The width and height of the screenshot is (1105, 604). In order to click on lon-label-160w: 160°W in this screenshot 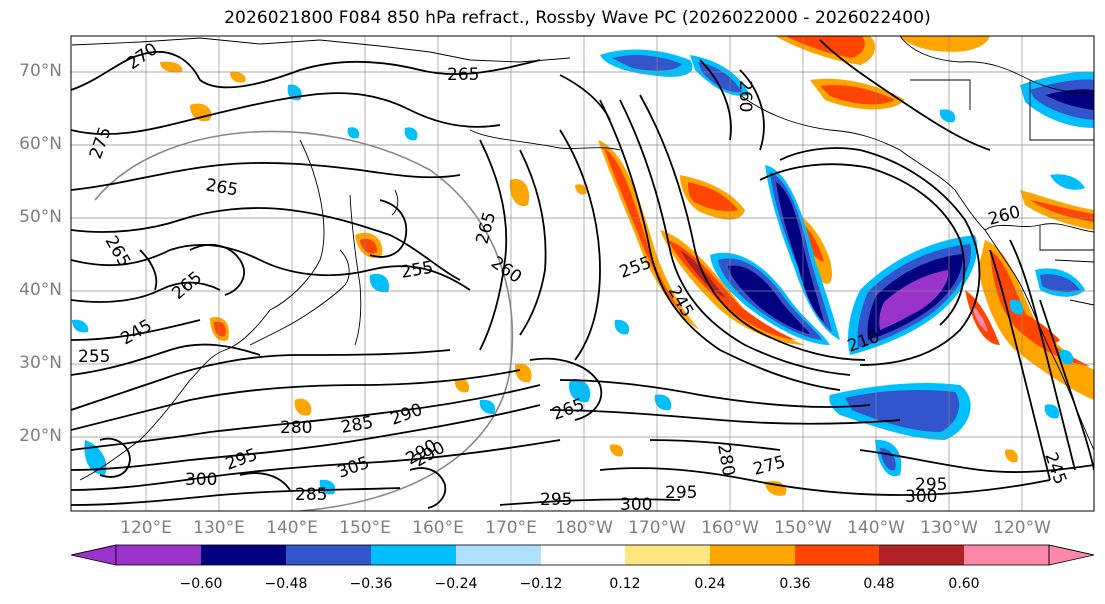, I will do `click(730, 528)`.